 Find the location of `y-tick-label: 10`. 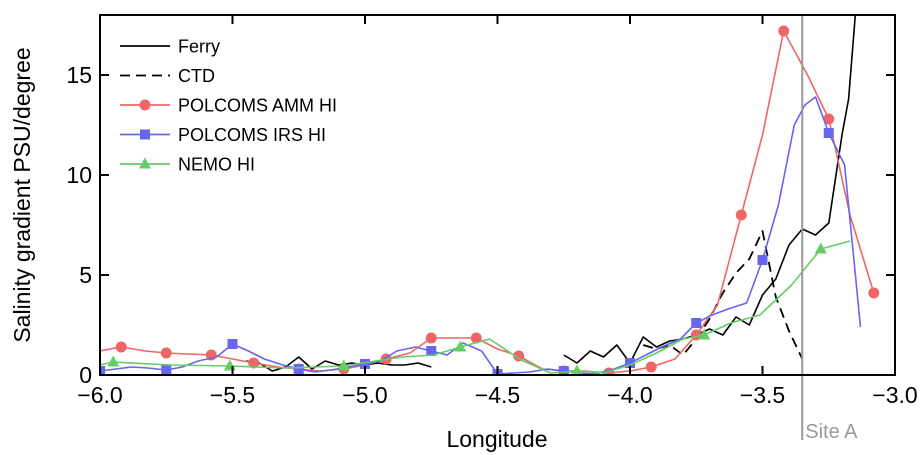

y-tick-label: 10 is located at coordinates (79, 175).